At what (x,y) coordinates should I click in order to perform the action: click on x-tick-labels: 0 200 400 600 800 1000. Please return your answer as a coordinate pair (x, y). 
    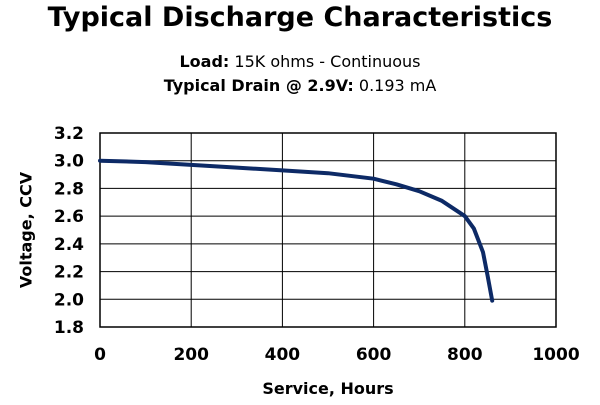
    Looking at the image, I should click on (337, 355).